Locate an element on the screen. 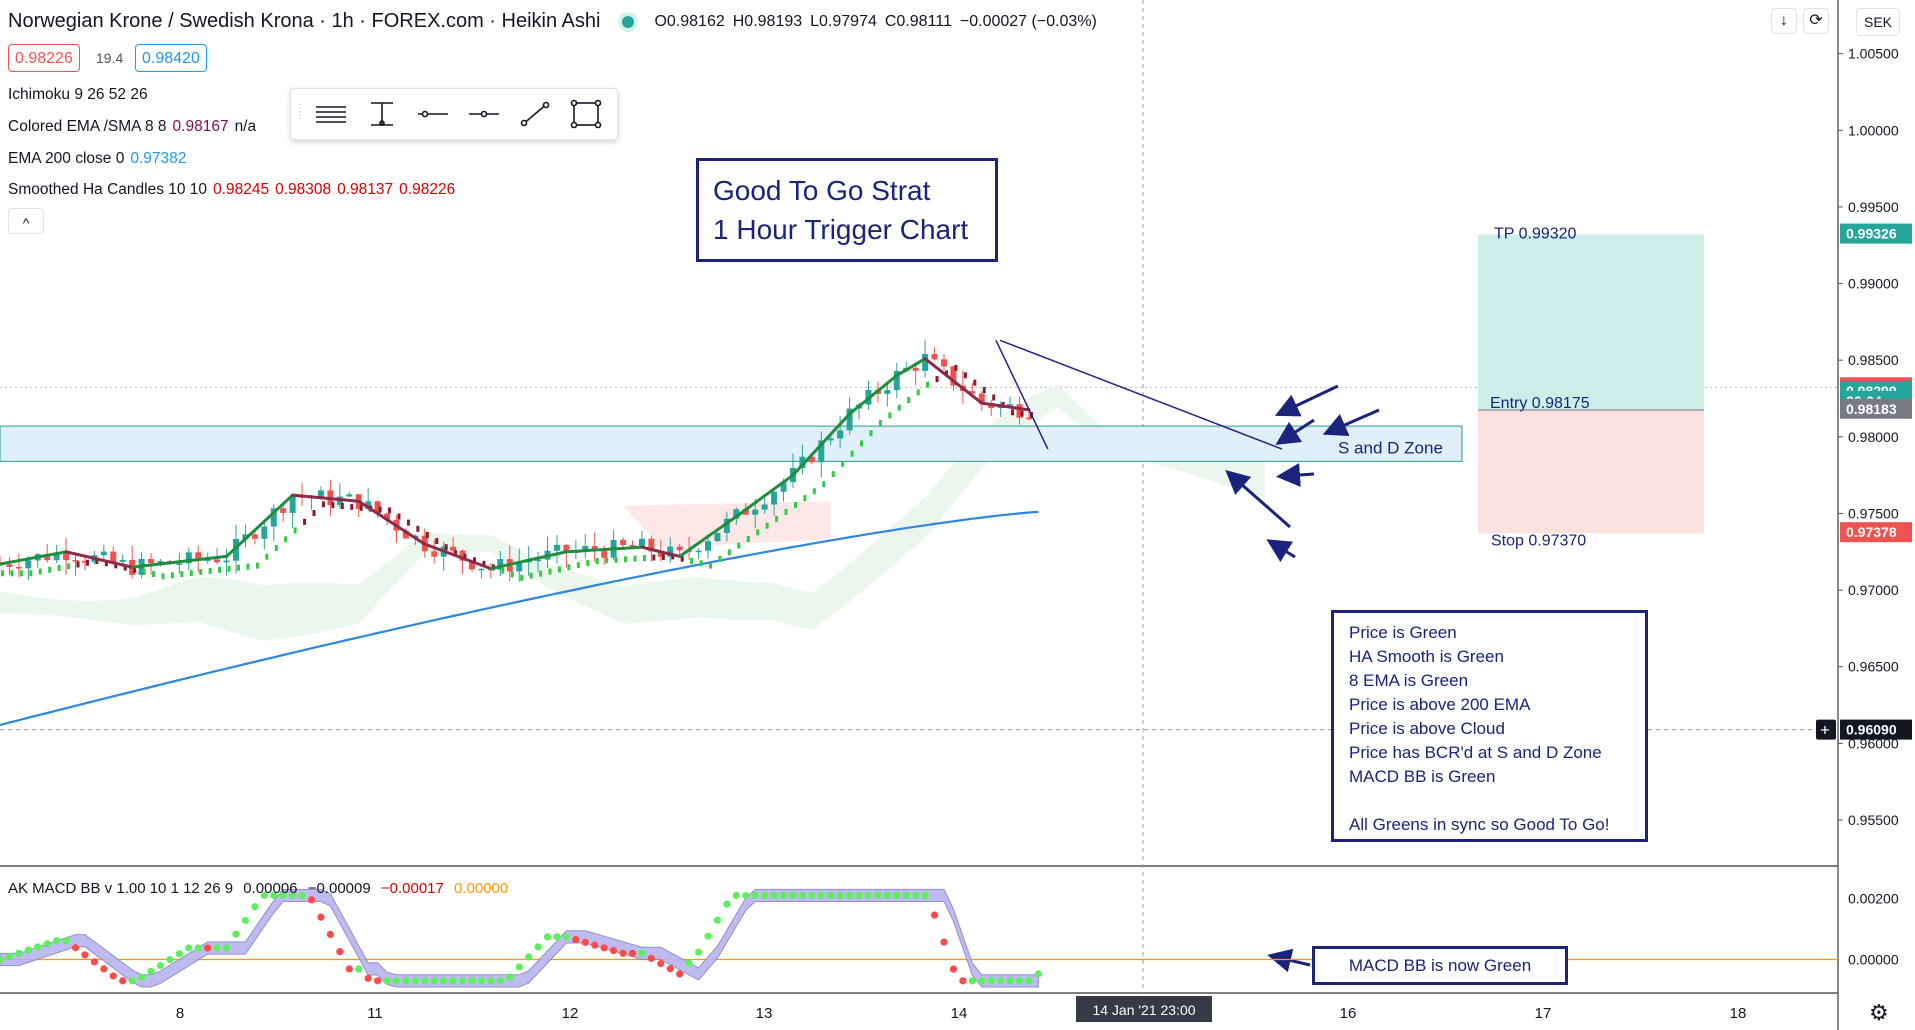 Image resolution: width=1915 pixels, height=1030 pixels. macd-note-box: MACD BB is now Green is located at coordinates (1440, 965).